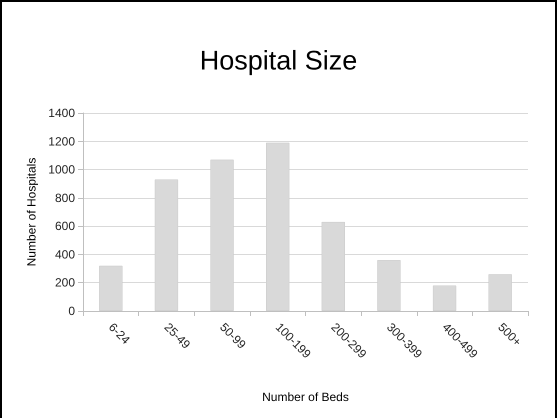 The image size is (557, 420). Describe the element at coordinates (279, 61) in the screenshot. I see `chart-title: Hospital Size` at that location.